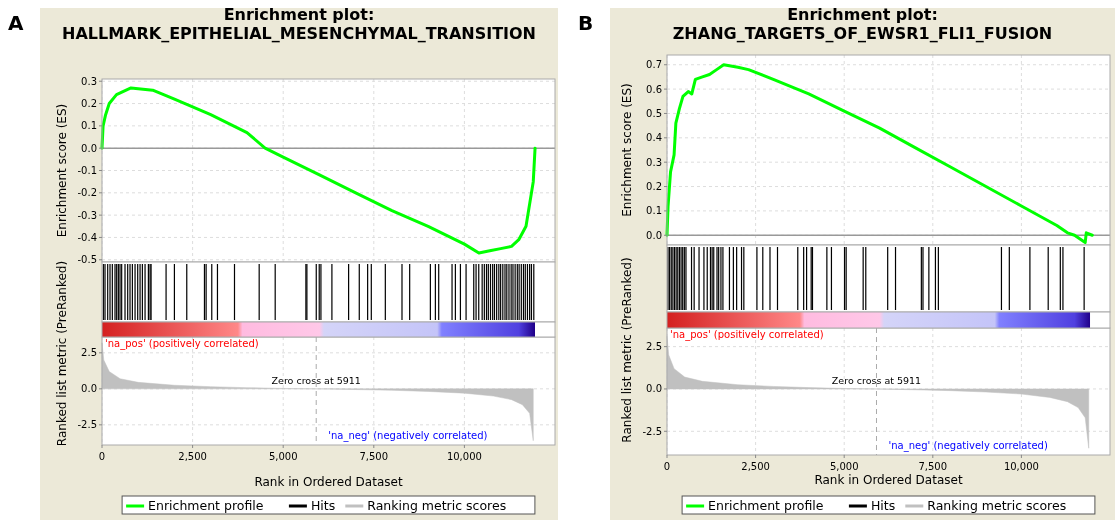  Describe the element at coordinates (87, 260) in the screenshot. I see `y-tick-label: -0.5` at that location.